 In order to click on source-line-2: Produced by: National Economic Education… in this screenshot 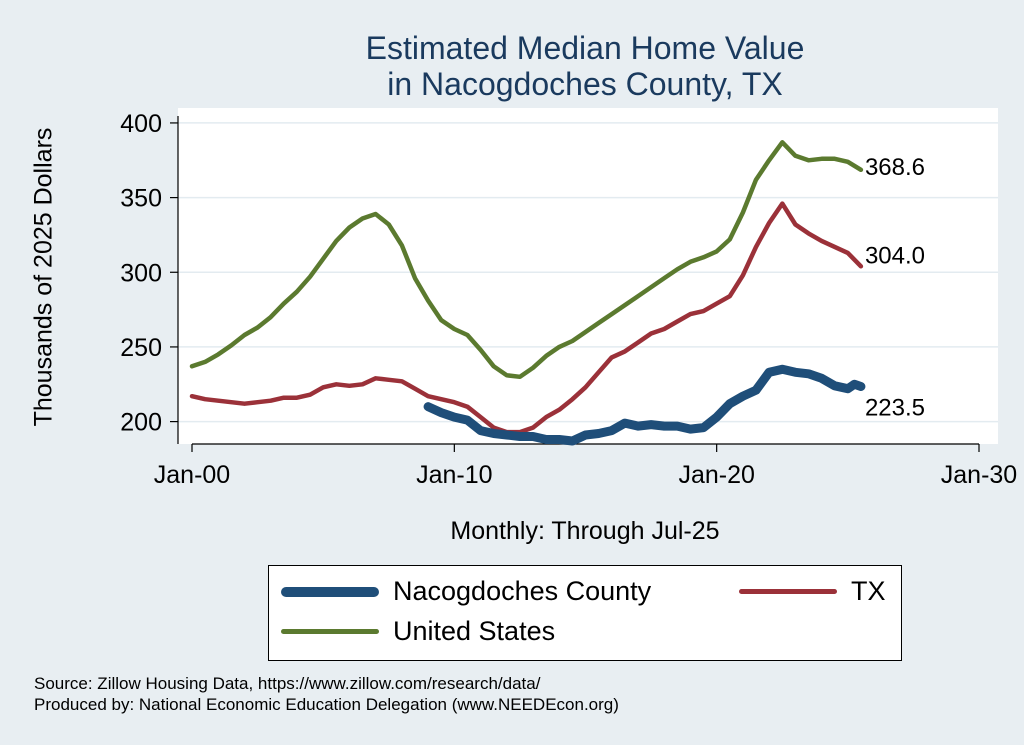, I will do `click(326, 704)`.